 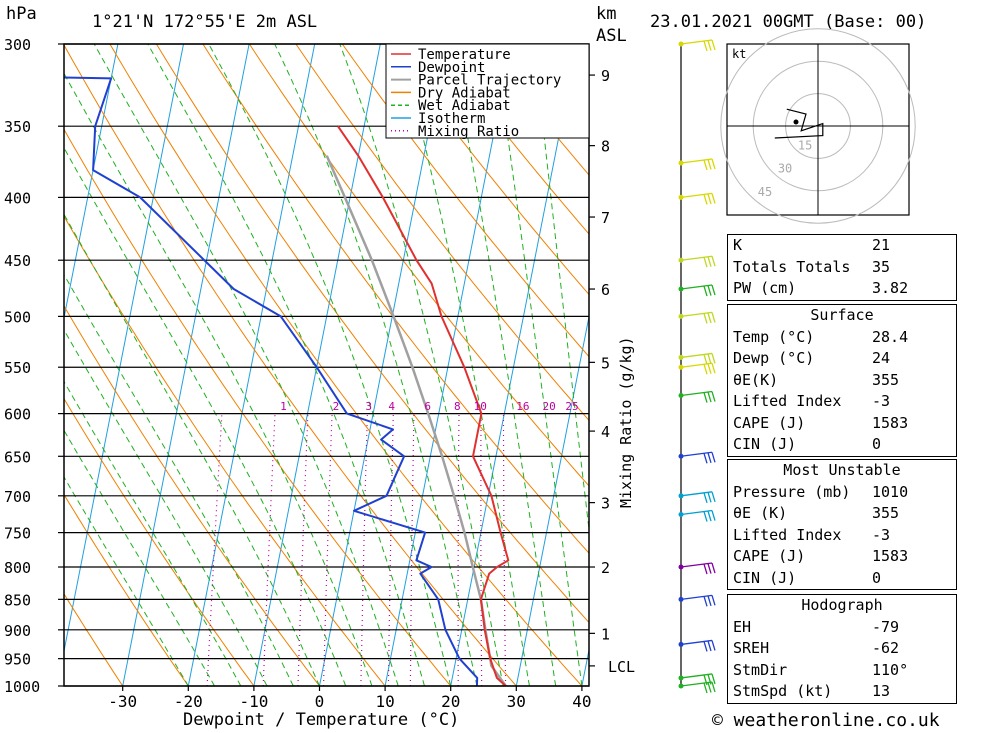 What do you see at coordinates (17, 497) in the screenshot?
I see `pressure-tick-label: 700` at bounding box center [17, 497].